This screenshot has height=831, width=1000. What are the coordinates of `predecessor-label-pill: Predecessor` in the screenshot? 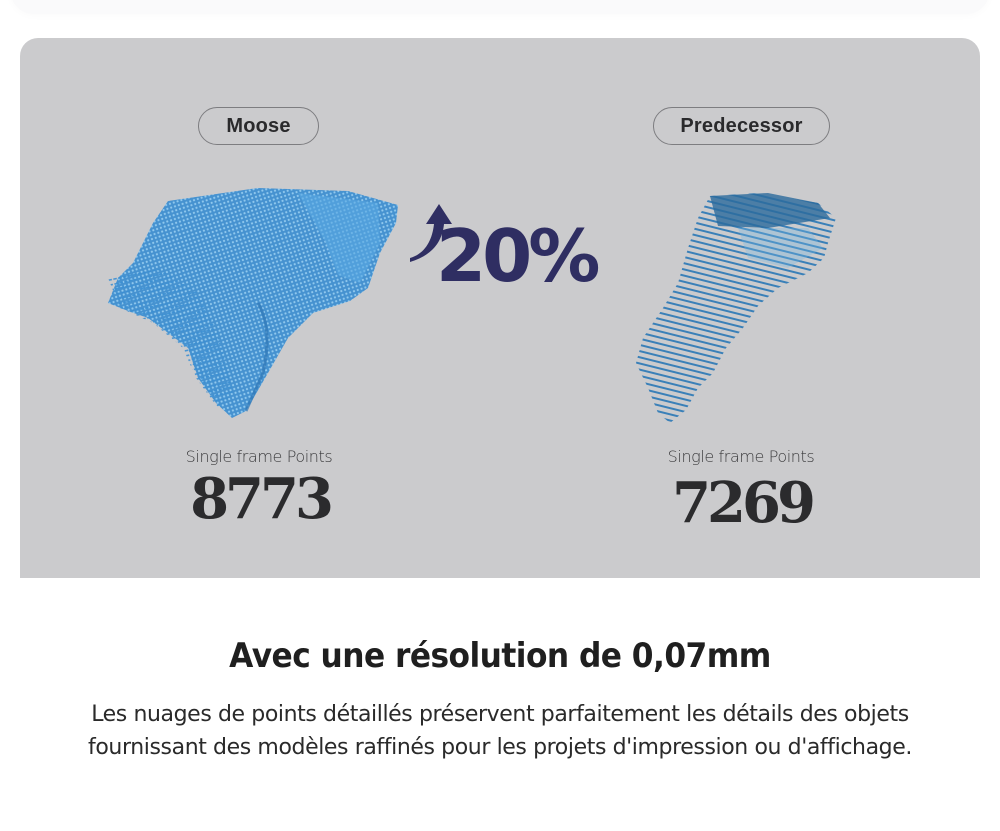 It's located at (741, 126).